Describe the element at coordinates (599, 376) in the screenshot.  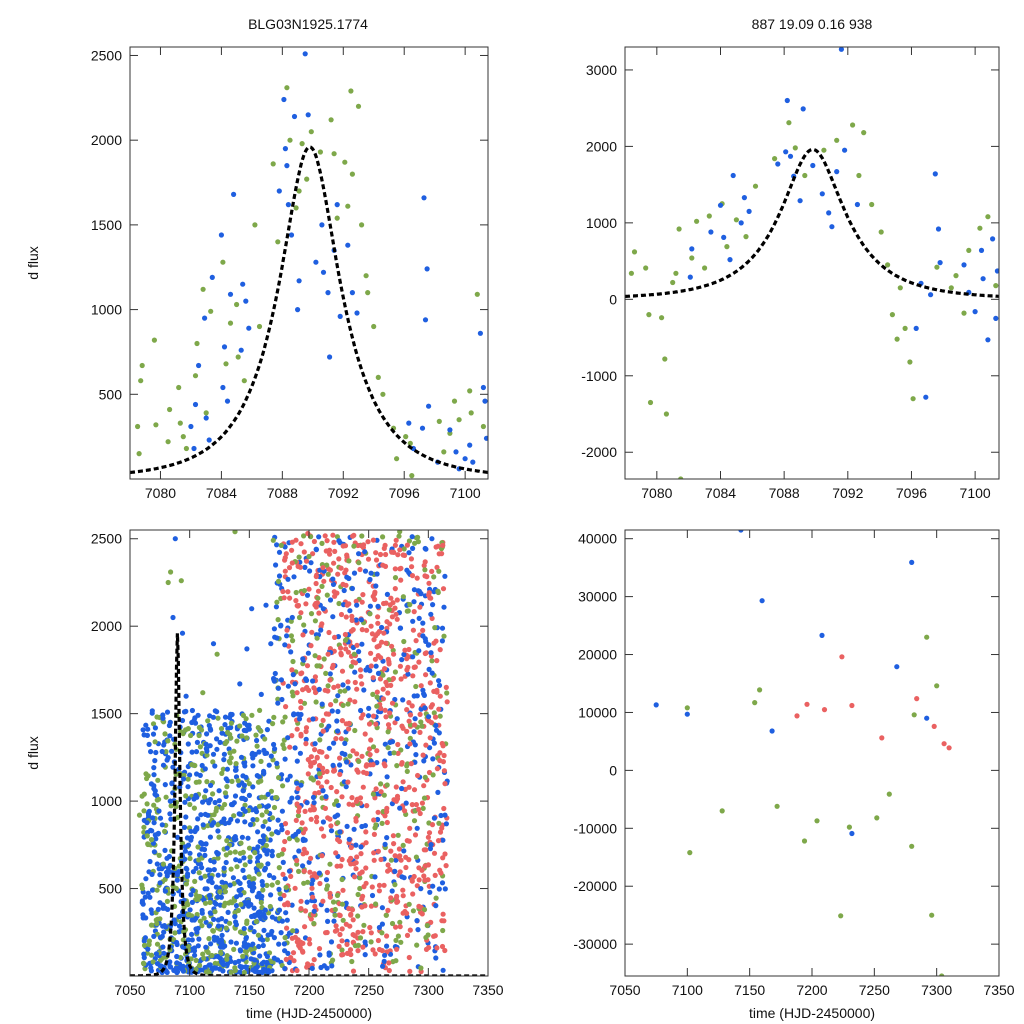
I see `y-tick-label: -1000` at that location.